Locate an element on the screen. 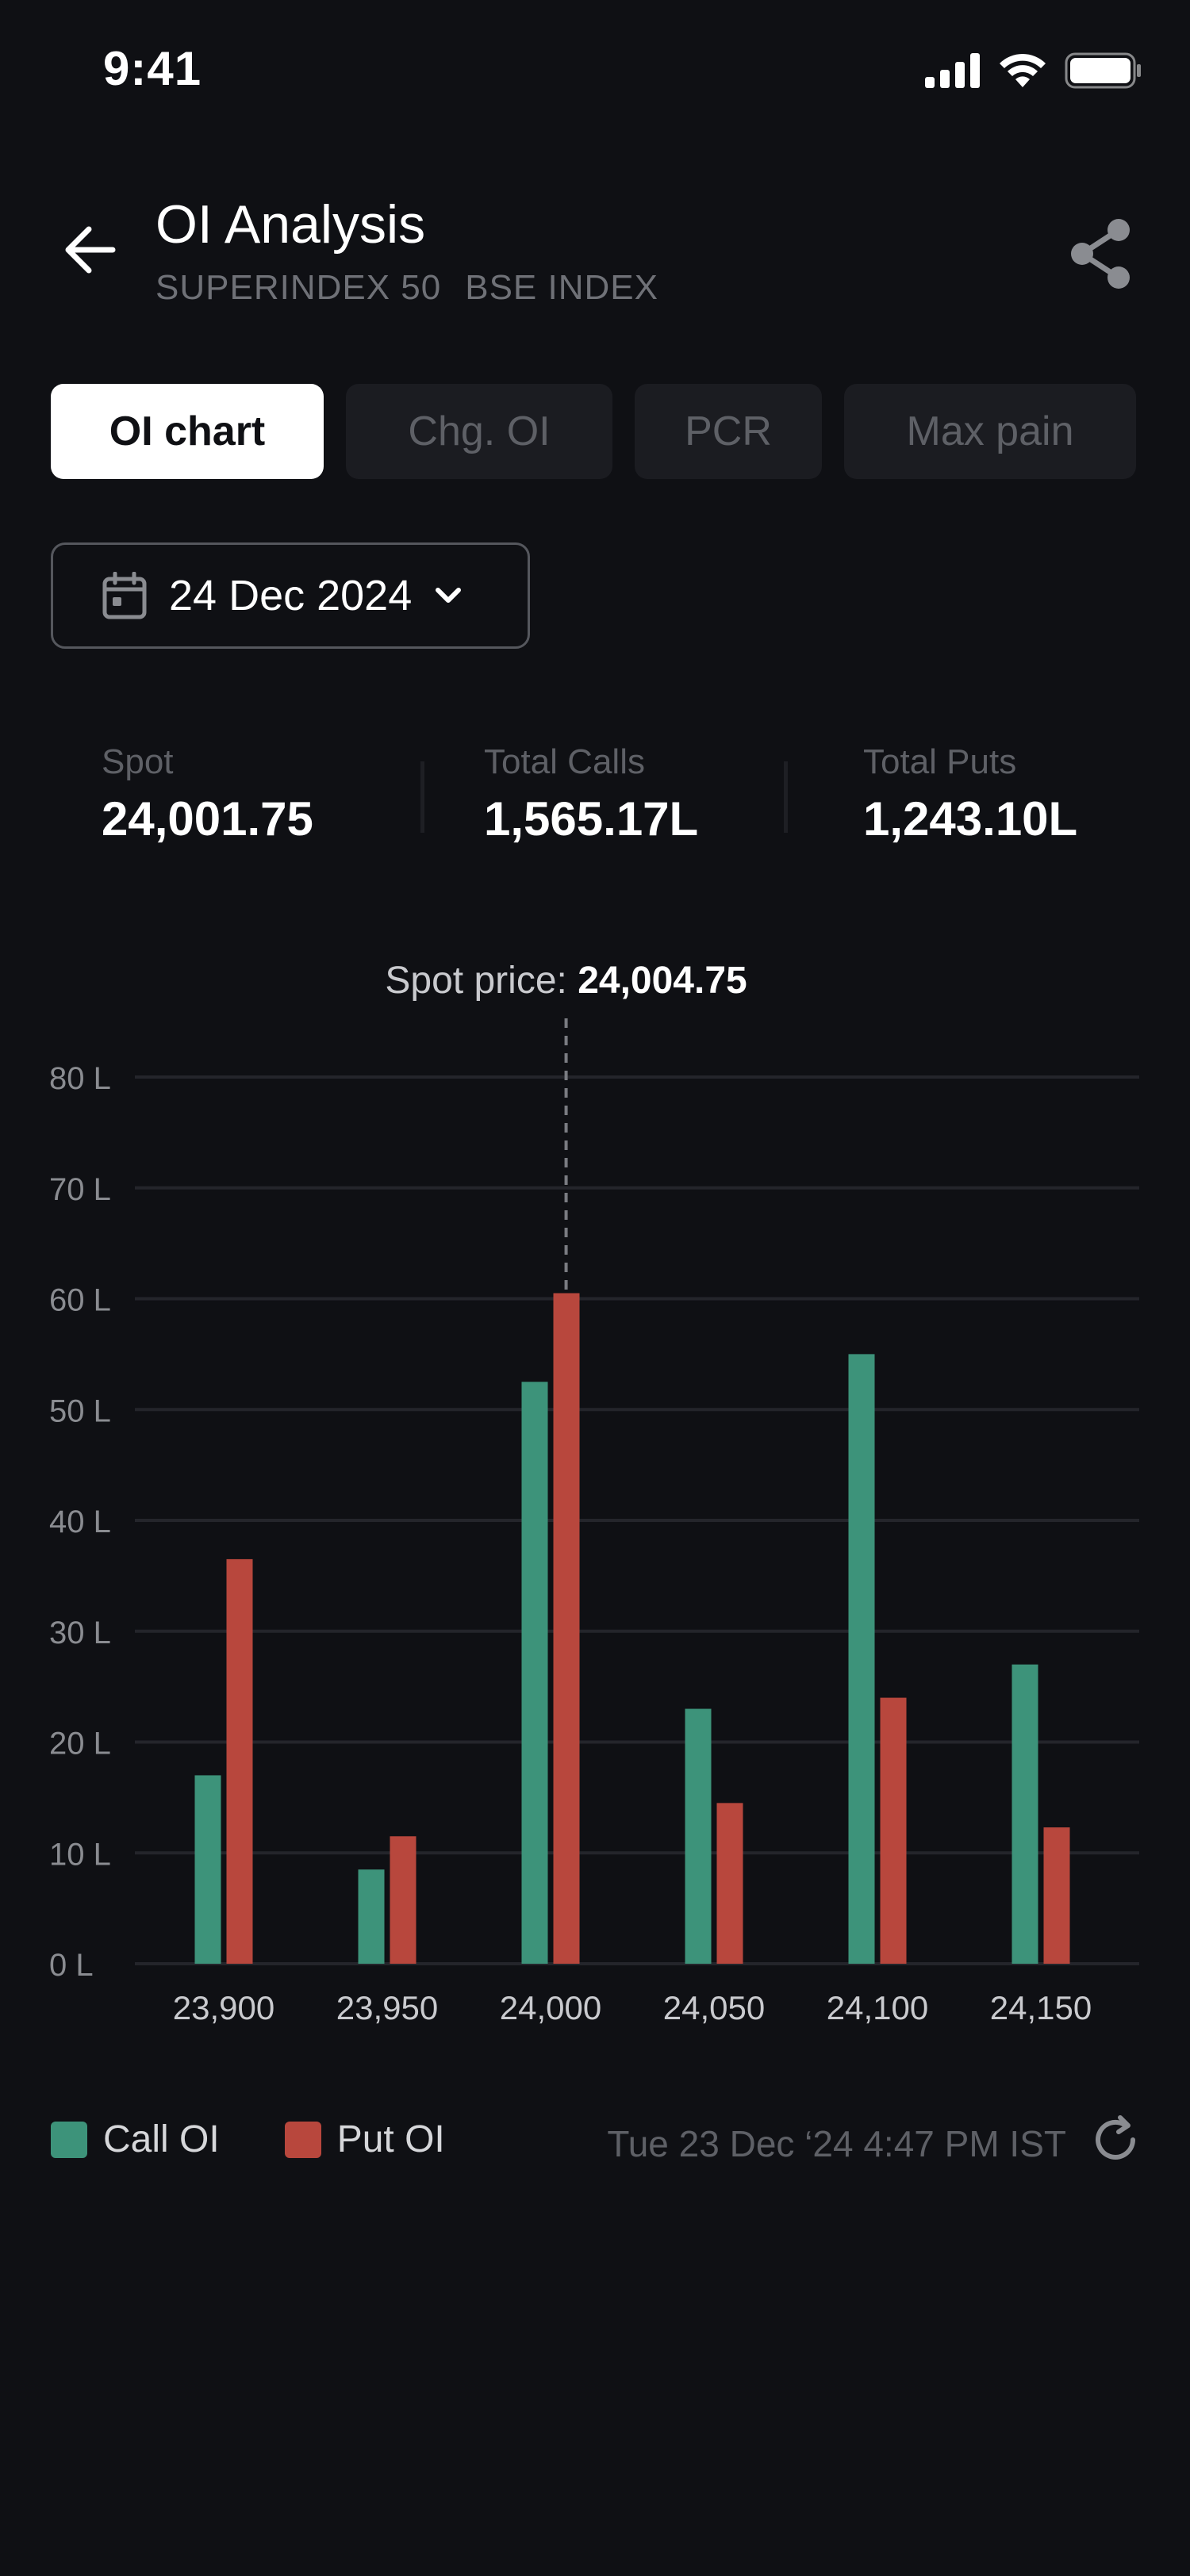 This screenshot has width=1190, height=2576. refresh-icon is located at coordinates (1115, 2137).